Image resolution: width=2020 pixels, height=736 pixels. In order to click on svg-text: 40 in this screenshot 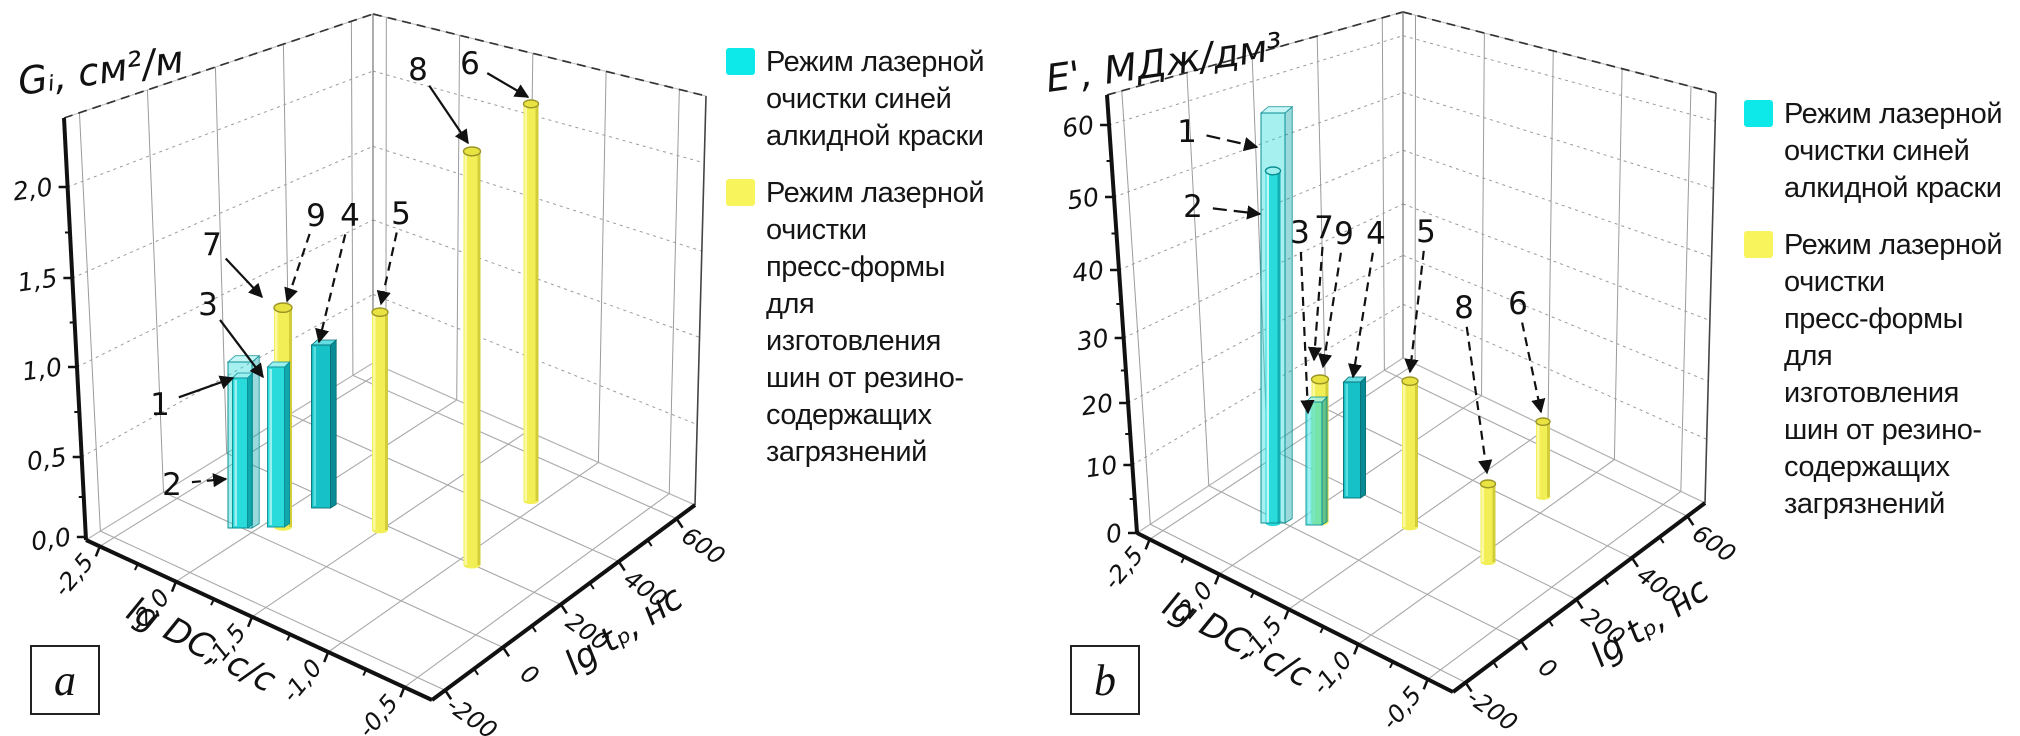, I will do `click(1088, 271)`.